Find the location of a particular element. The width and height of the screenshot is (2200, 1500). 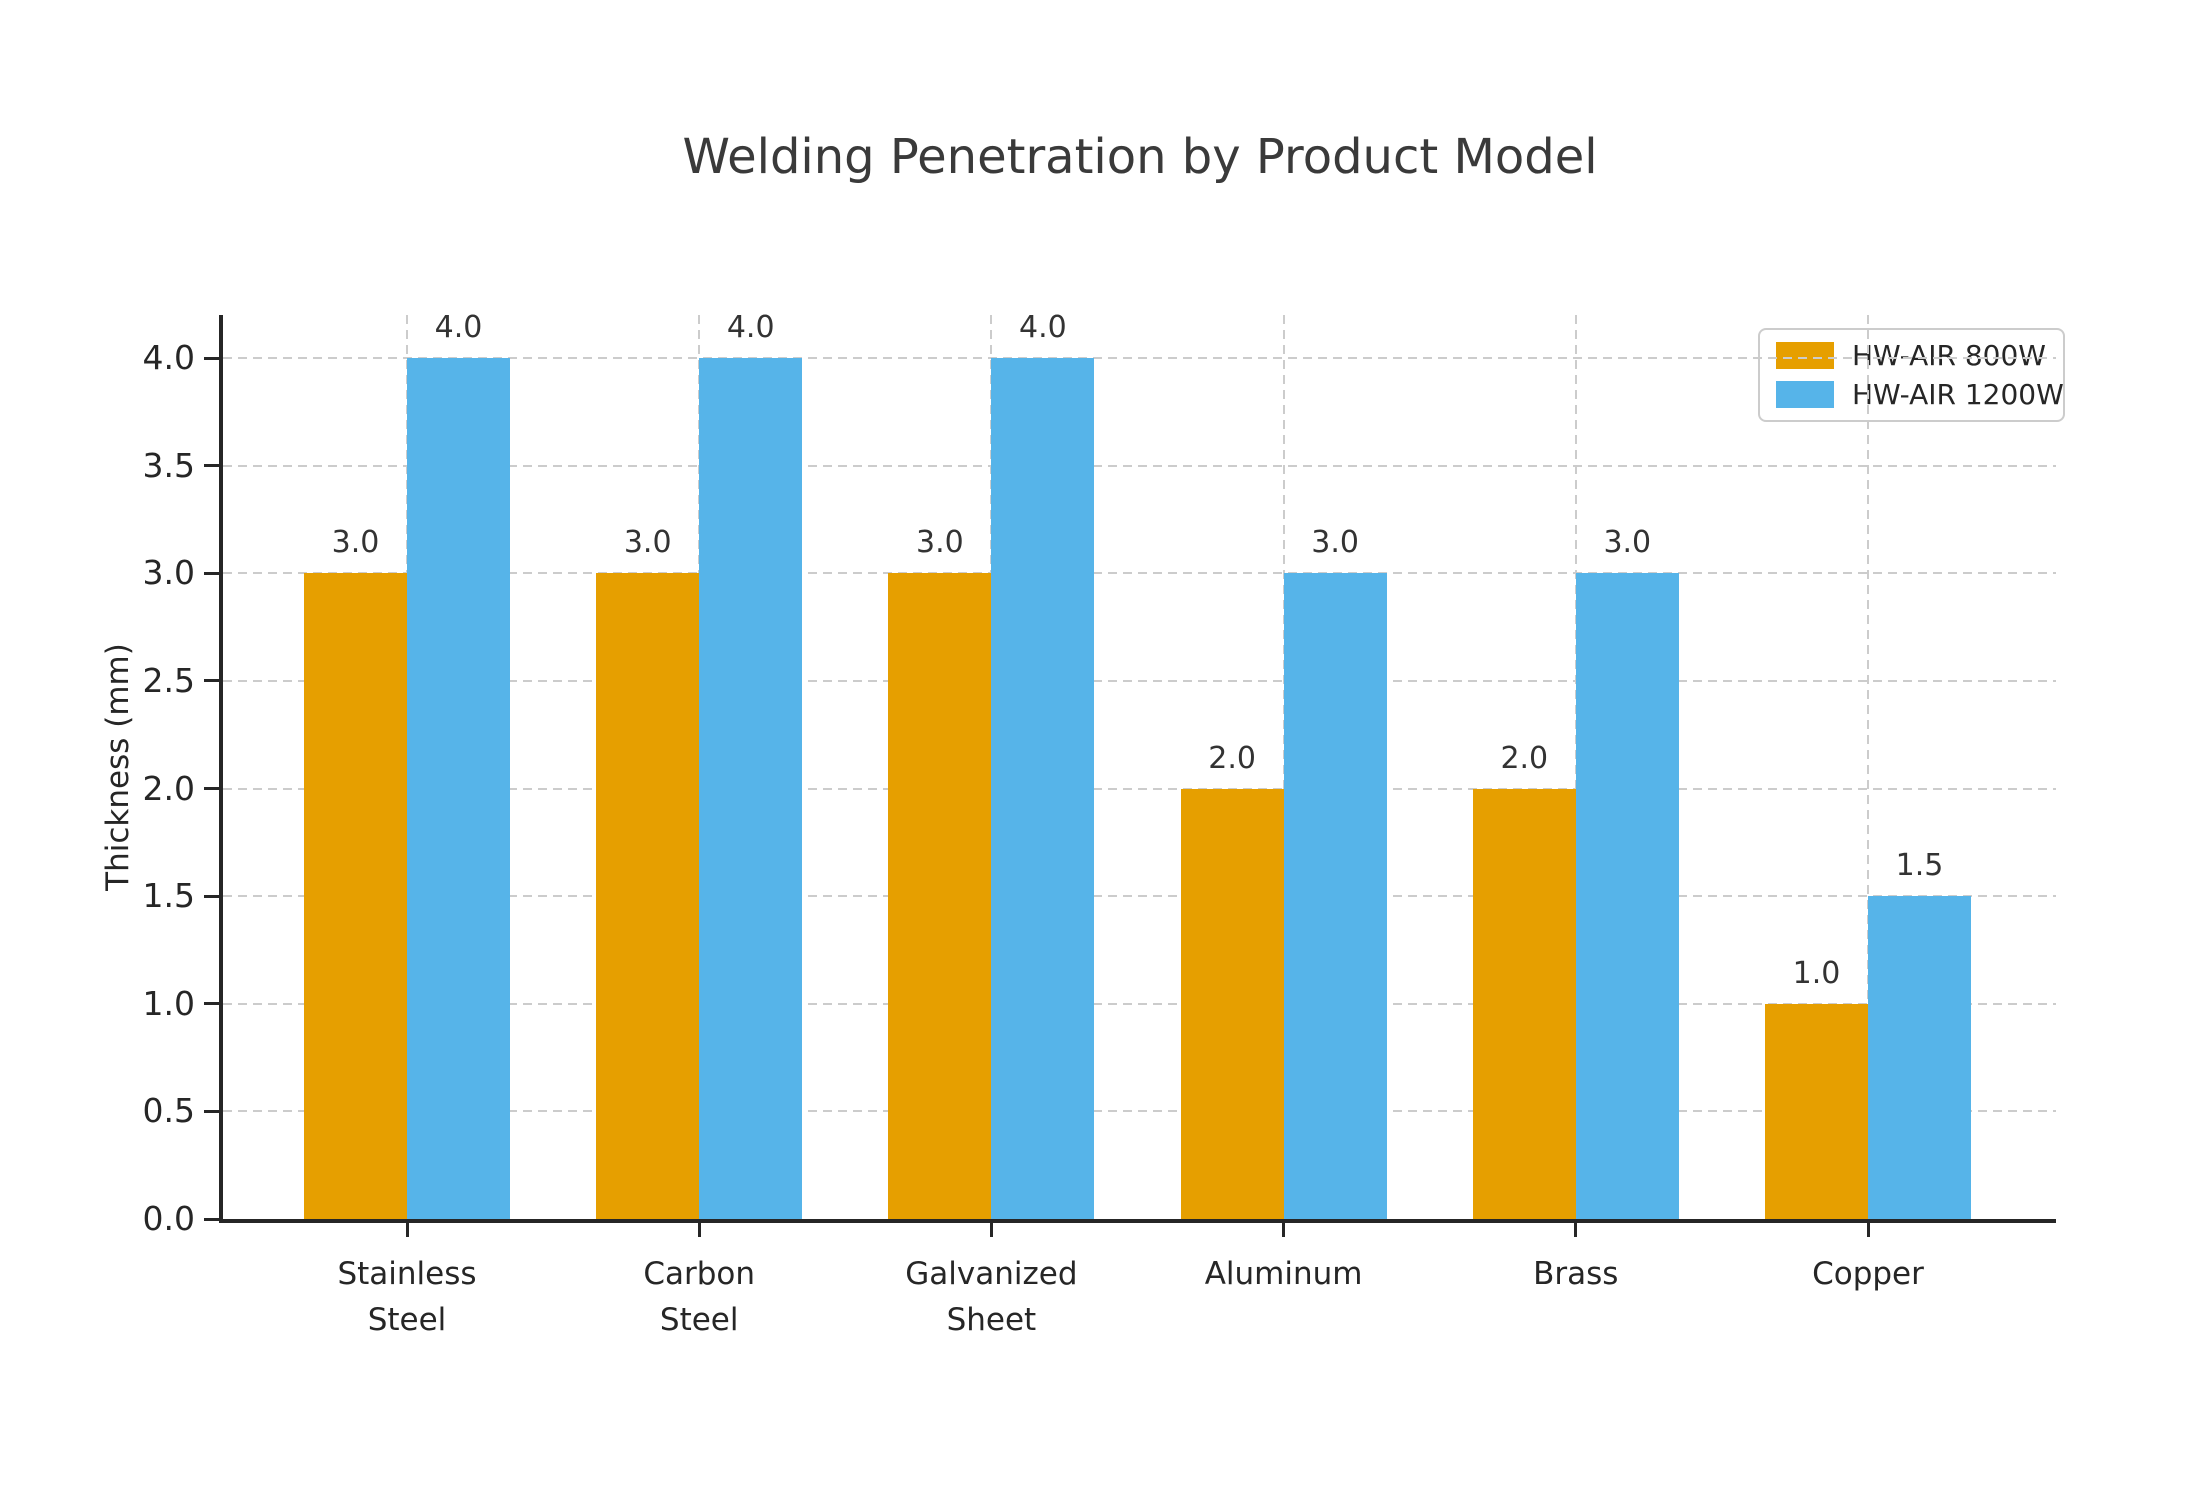

x-axis-spine is located at coordinates (1137, 1221).